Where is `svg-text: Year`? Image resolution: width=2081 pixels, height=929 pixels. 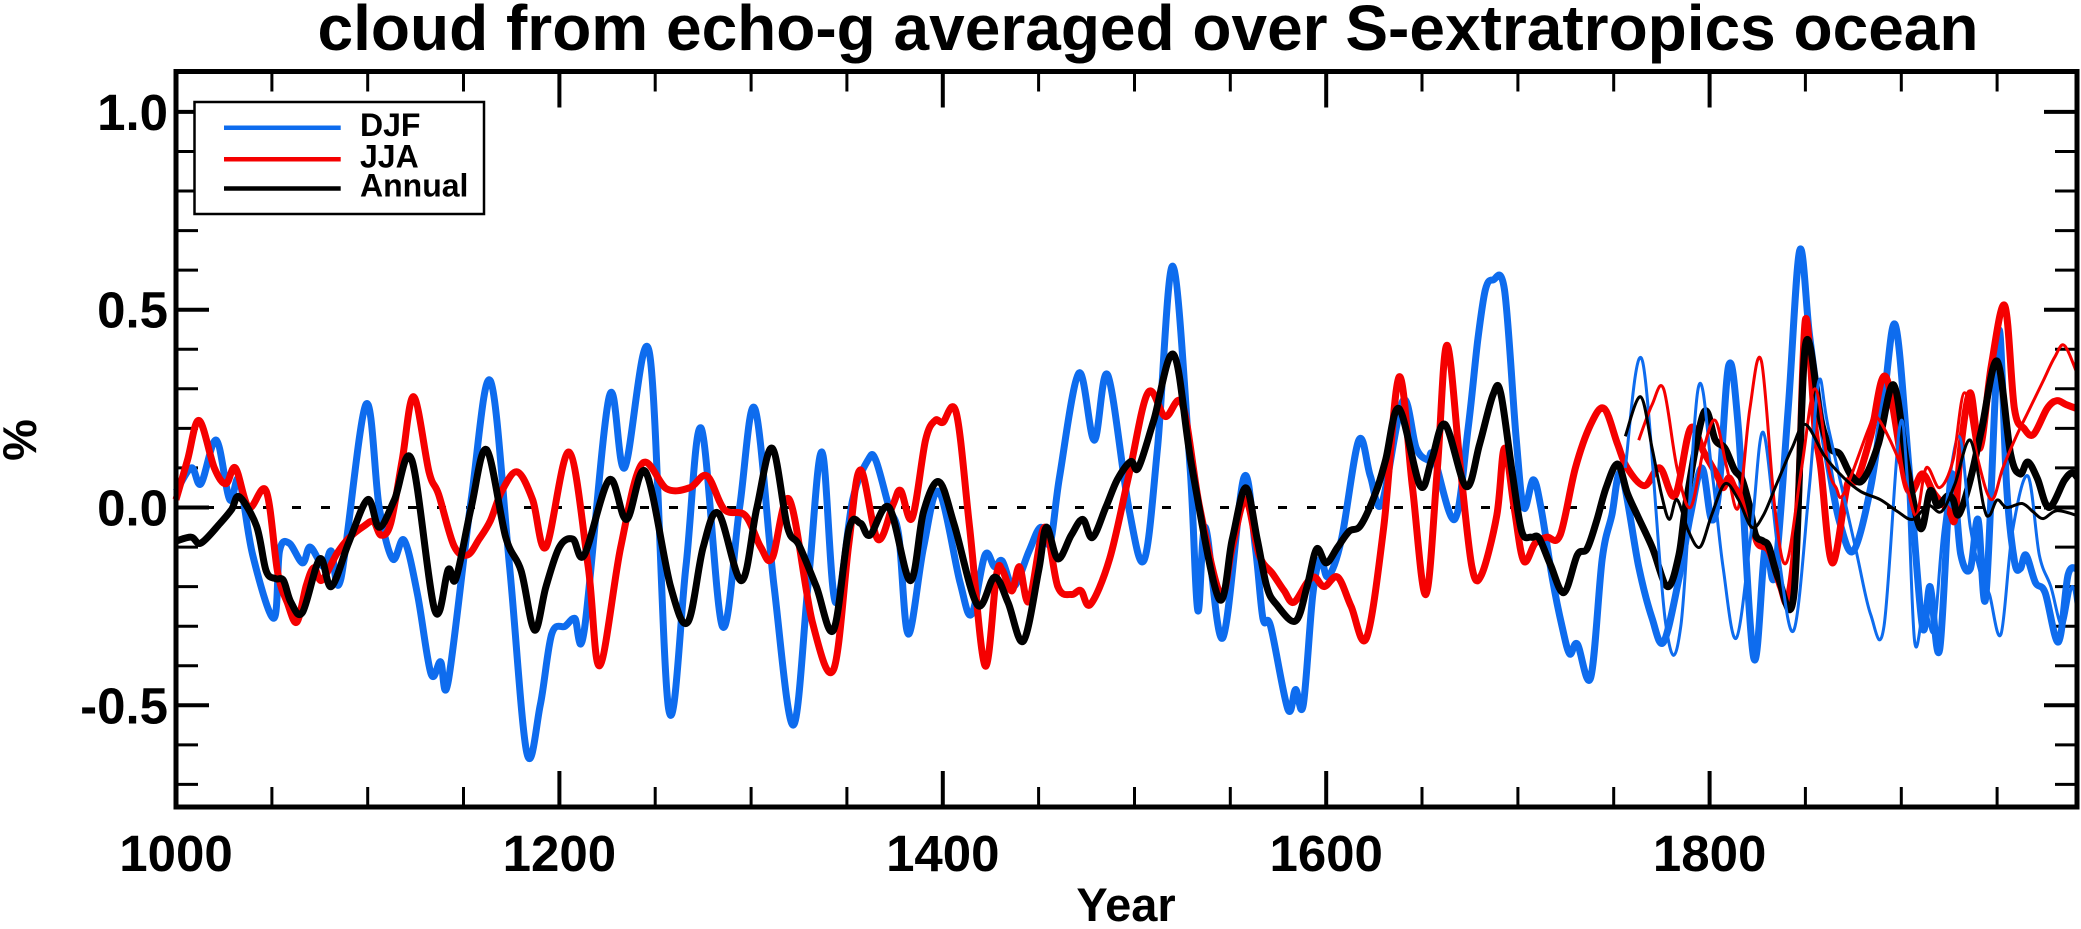 svg-text: Year is located at coordinates (1125, 901).